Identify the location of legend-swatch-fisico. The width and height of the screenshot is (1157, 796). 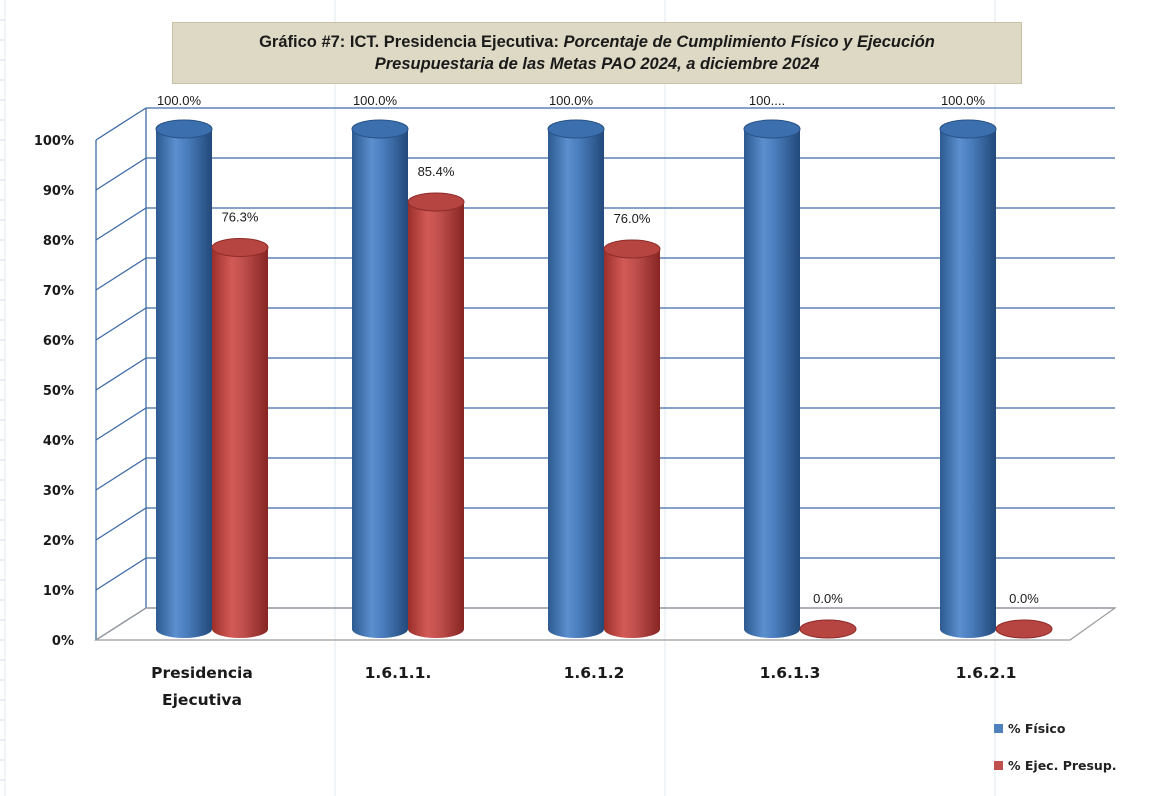
(998, 728).